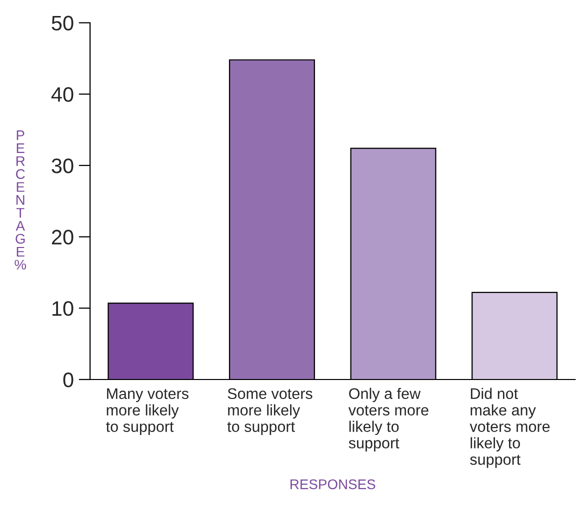 This screenshot has height=506, width=581. What do you see at coordinates (269, 411) in the screenshot?
I see `x-tick-label: Some voters more likely to support` at bounding box center [269, 411].